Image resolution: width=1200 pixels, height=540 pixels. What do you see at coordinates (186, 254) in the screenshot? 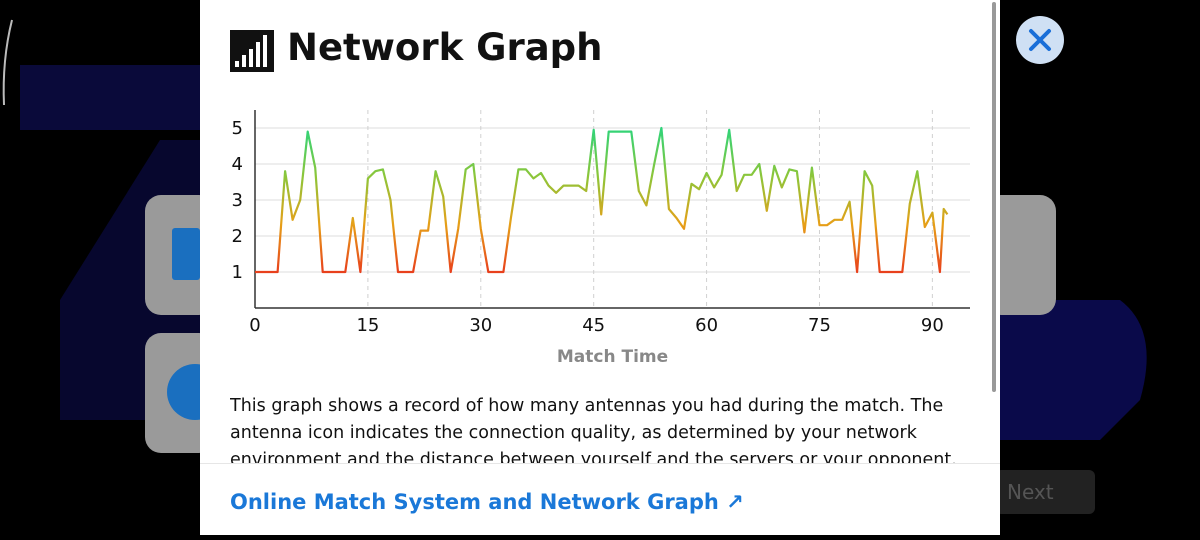
I see `bg-icon` at bounding box center [186, 254].